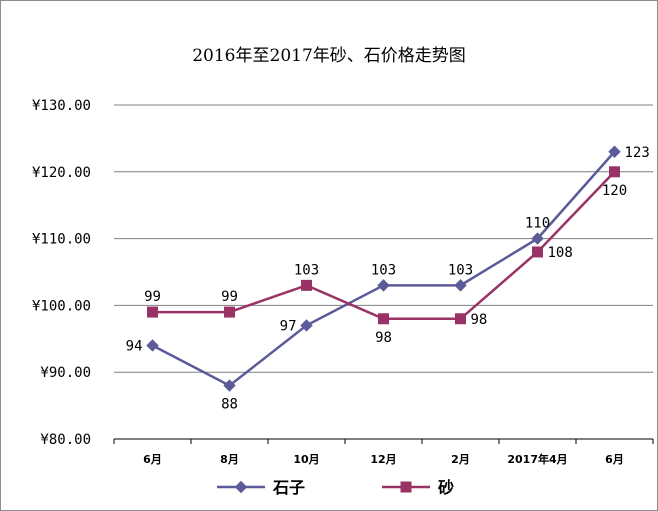  I want to click on x-tick-label: 12月, so click(383, 459).